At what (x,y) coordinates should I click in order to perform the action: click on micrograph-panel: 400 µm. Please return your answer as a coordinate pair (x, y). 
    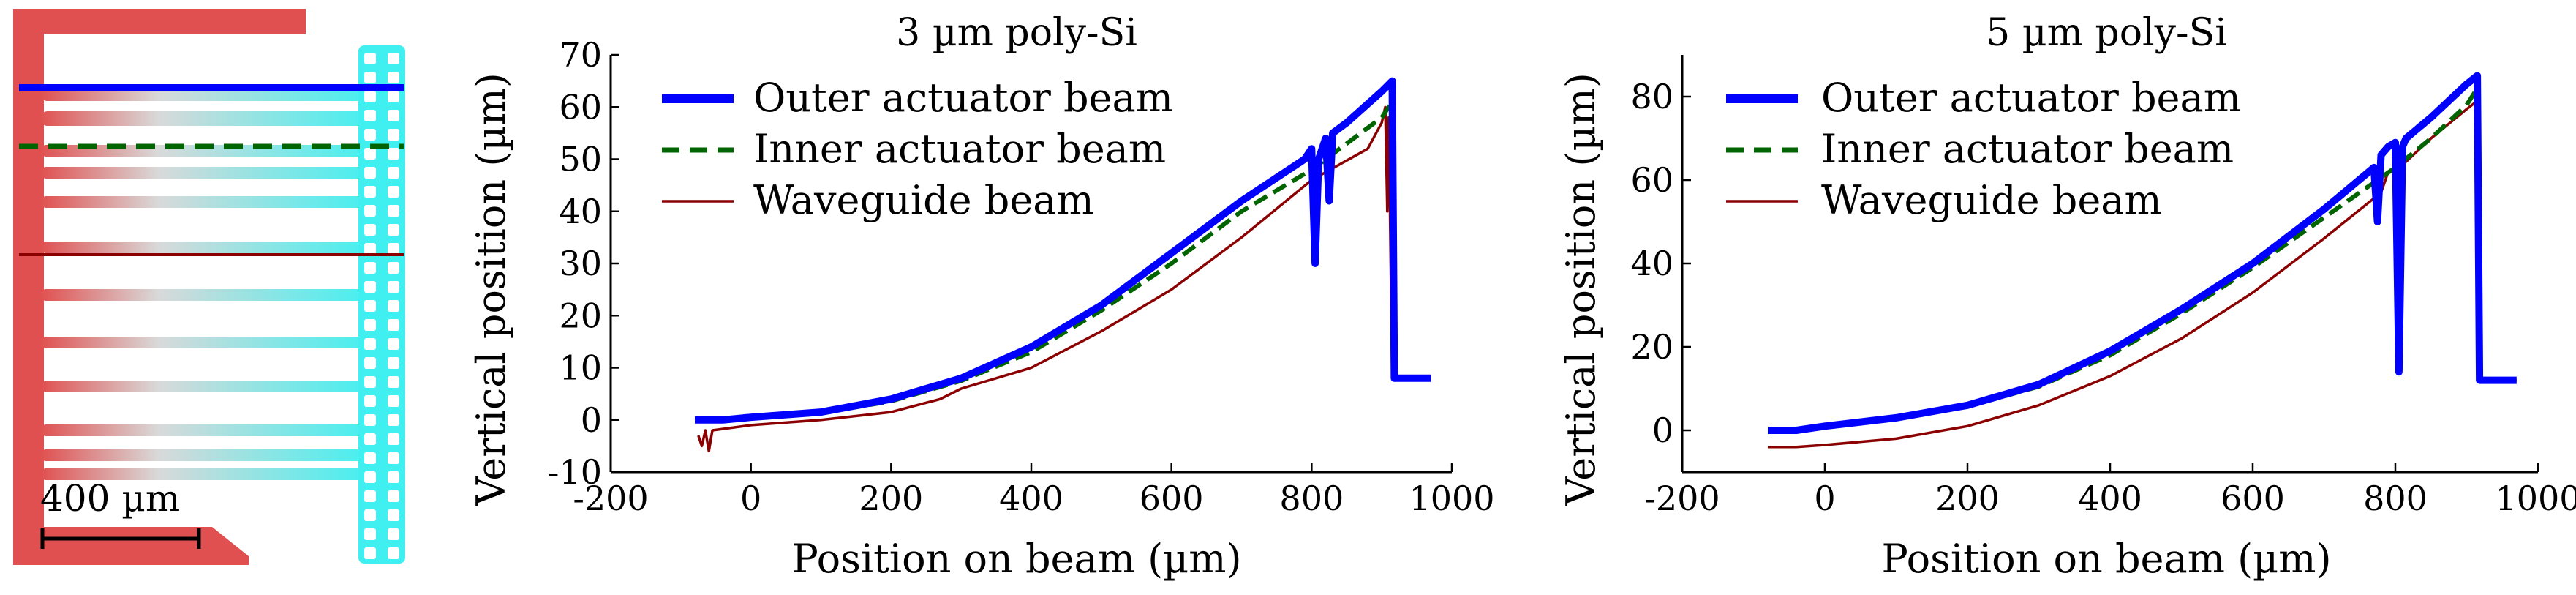
    Looking at the image, I should click on (209, 287).